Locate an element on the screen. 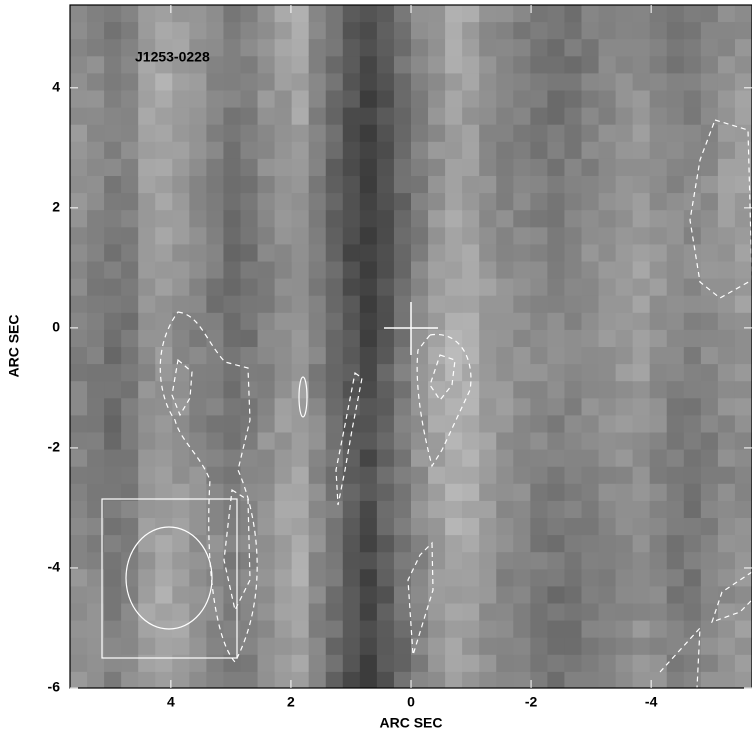  contour is located at coordinates (208, 487).